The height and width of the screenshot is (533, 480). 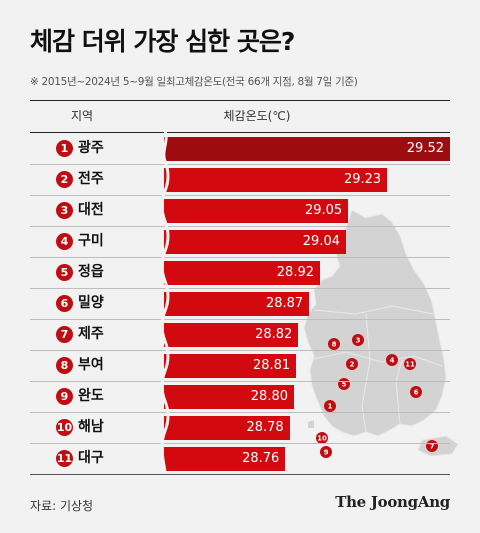 I want to click on source-note: 자료: 기상청, so click(x=62, y=506).